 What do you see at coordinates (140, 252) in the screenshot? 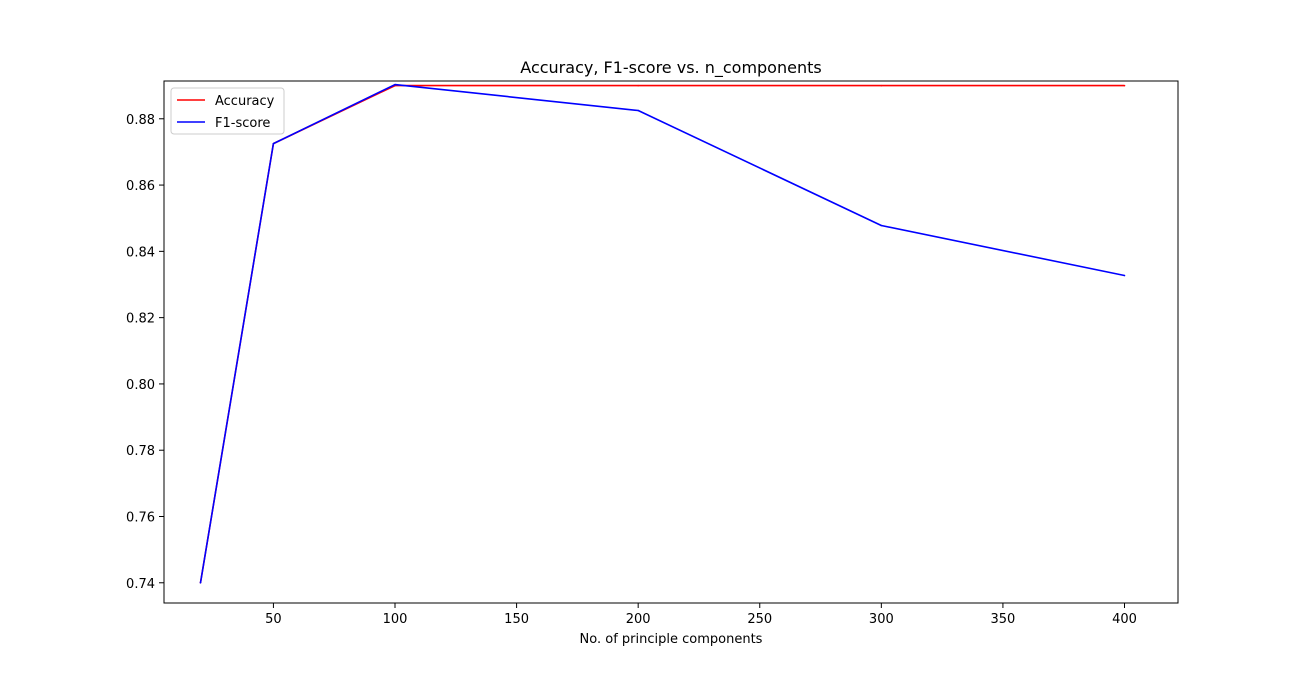
I see `y-tick-label: 0.84` at bounding box center [140, 252].